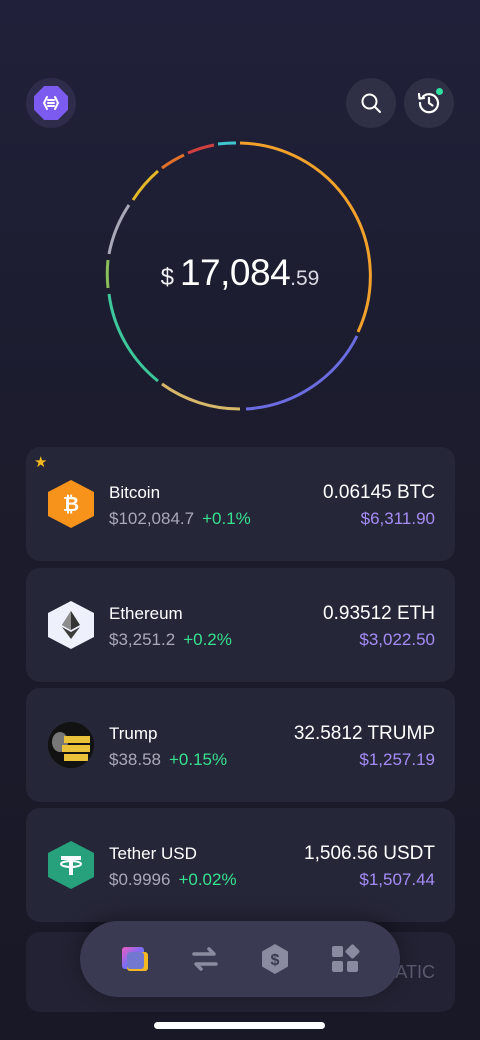 Image resolution: width=480 pixels, height=1040 pixels. I want to click on nav-earn: $, so click(275, 959).